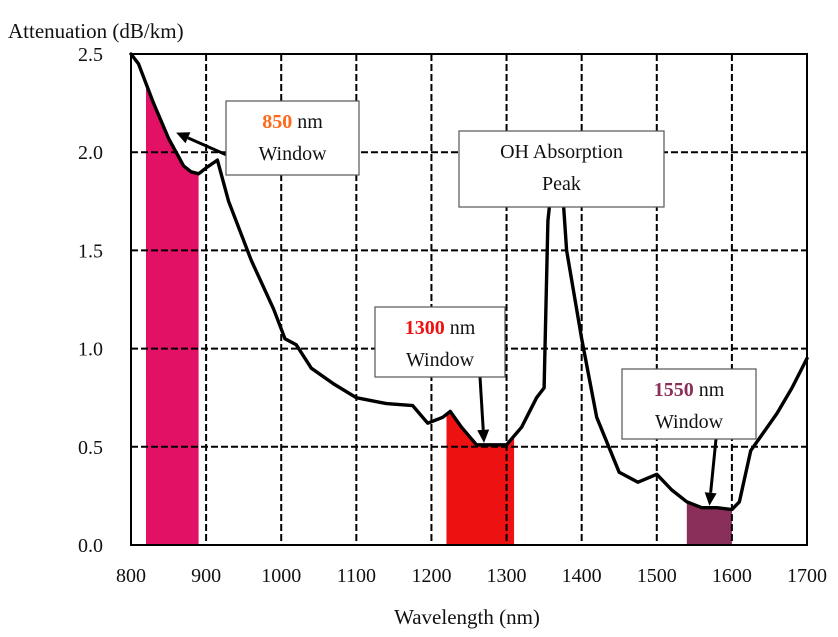  What do you see at coordinates (281, 576) in the screenshot?
I see `x-tick-label: 1000` at bounding box center [281, 576].